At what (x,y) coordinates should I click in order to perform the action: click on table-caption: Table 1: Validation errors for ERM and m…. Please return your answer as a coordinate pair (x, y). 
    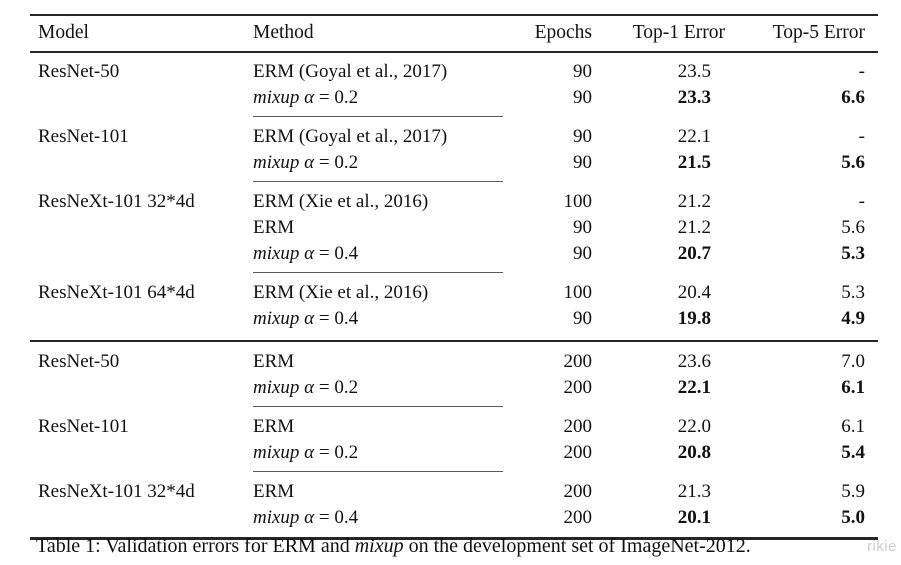
    Looking at the image, I should click on (467, 546).